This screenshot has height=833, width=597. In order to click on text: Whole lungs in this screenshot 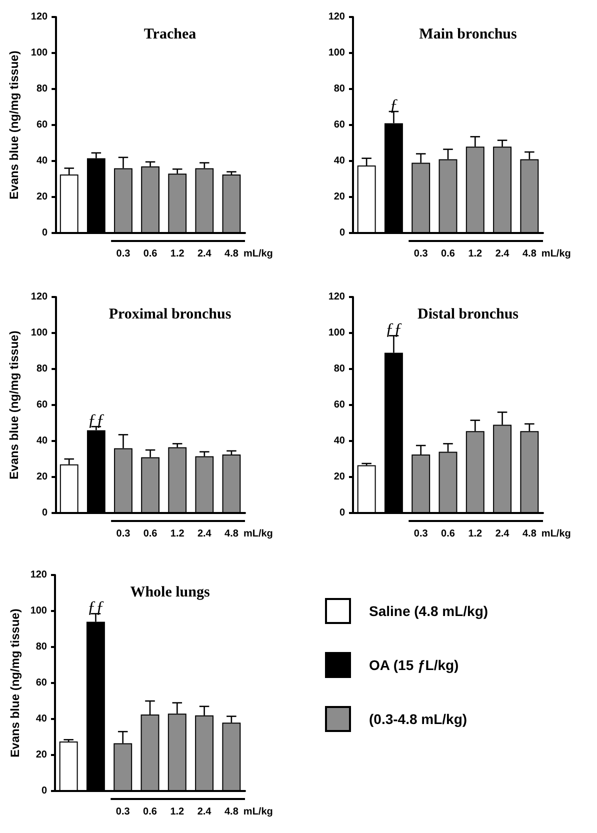, I will do `click(170, 592)`.